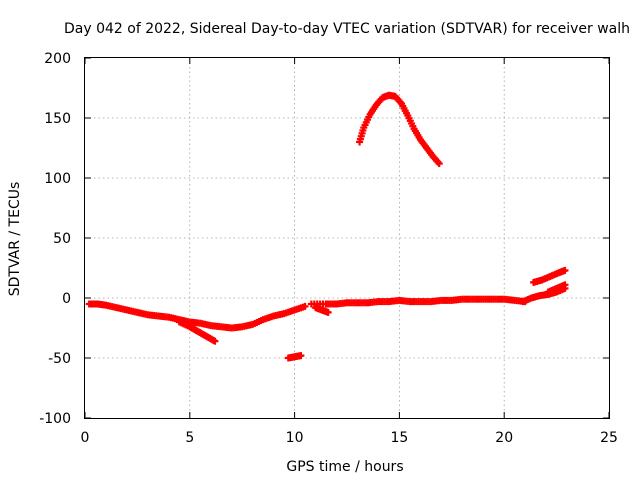 The width and height of the screenshot is (640, 480). What do you see at coordinates (189, 438) in the screenshot?
I see `x-tick-label: 5` at bounding box center [189, 438].